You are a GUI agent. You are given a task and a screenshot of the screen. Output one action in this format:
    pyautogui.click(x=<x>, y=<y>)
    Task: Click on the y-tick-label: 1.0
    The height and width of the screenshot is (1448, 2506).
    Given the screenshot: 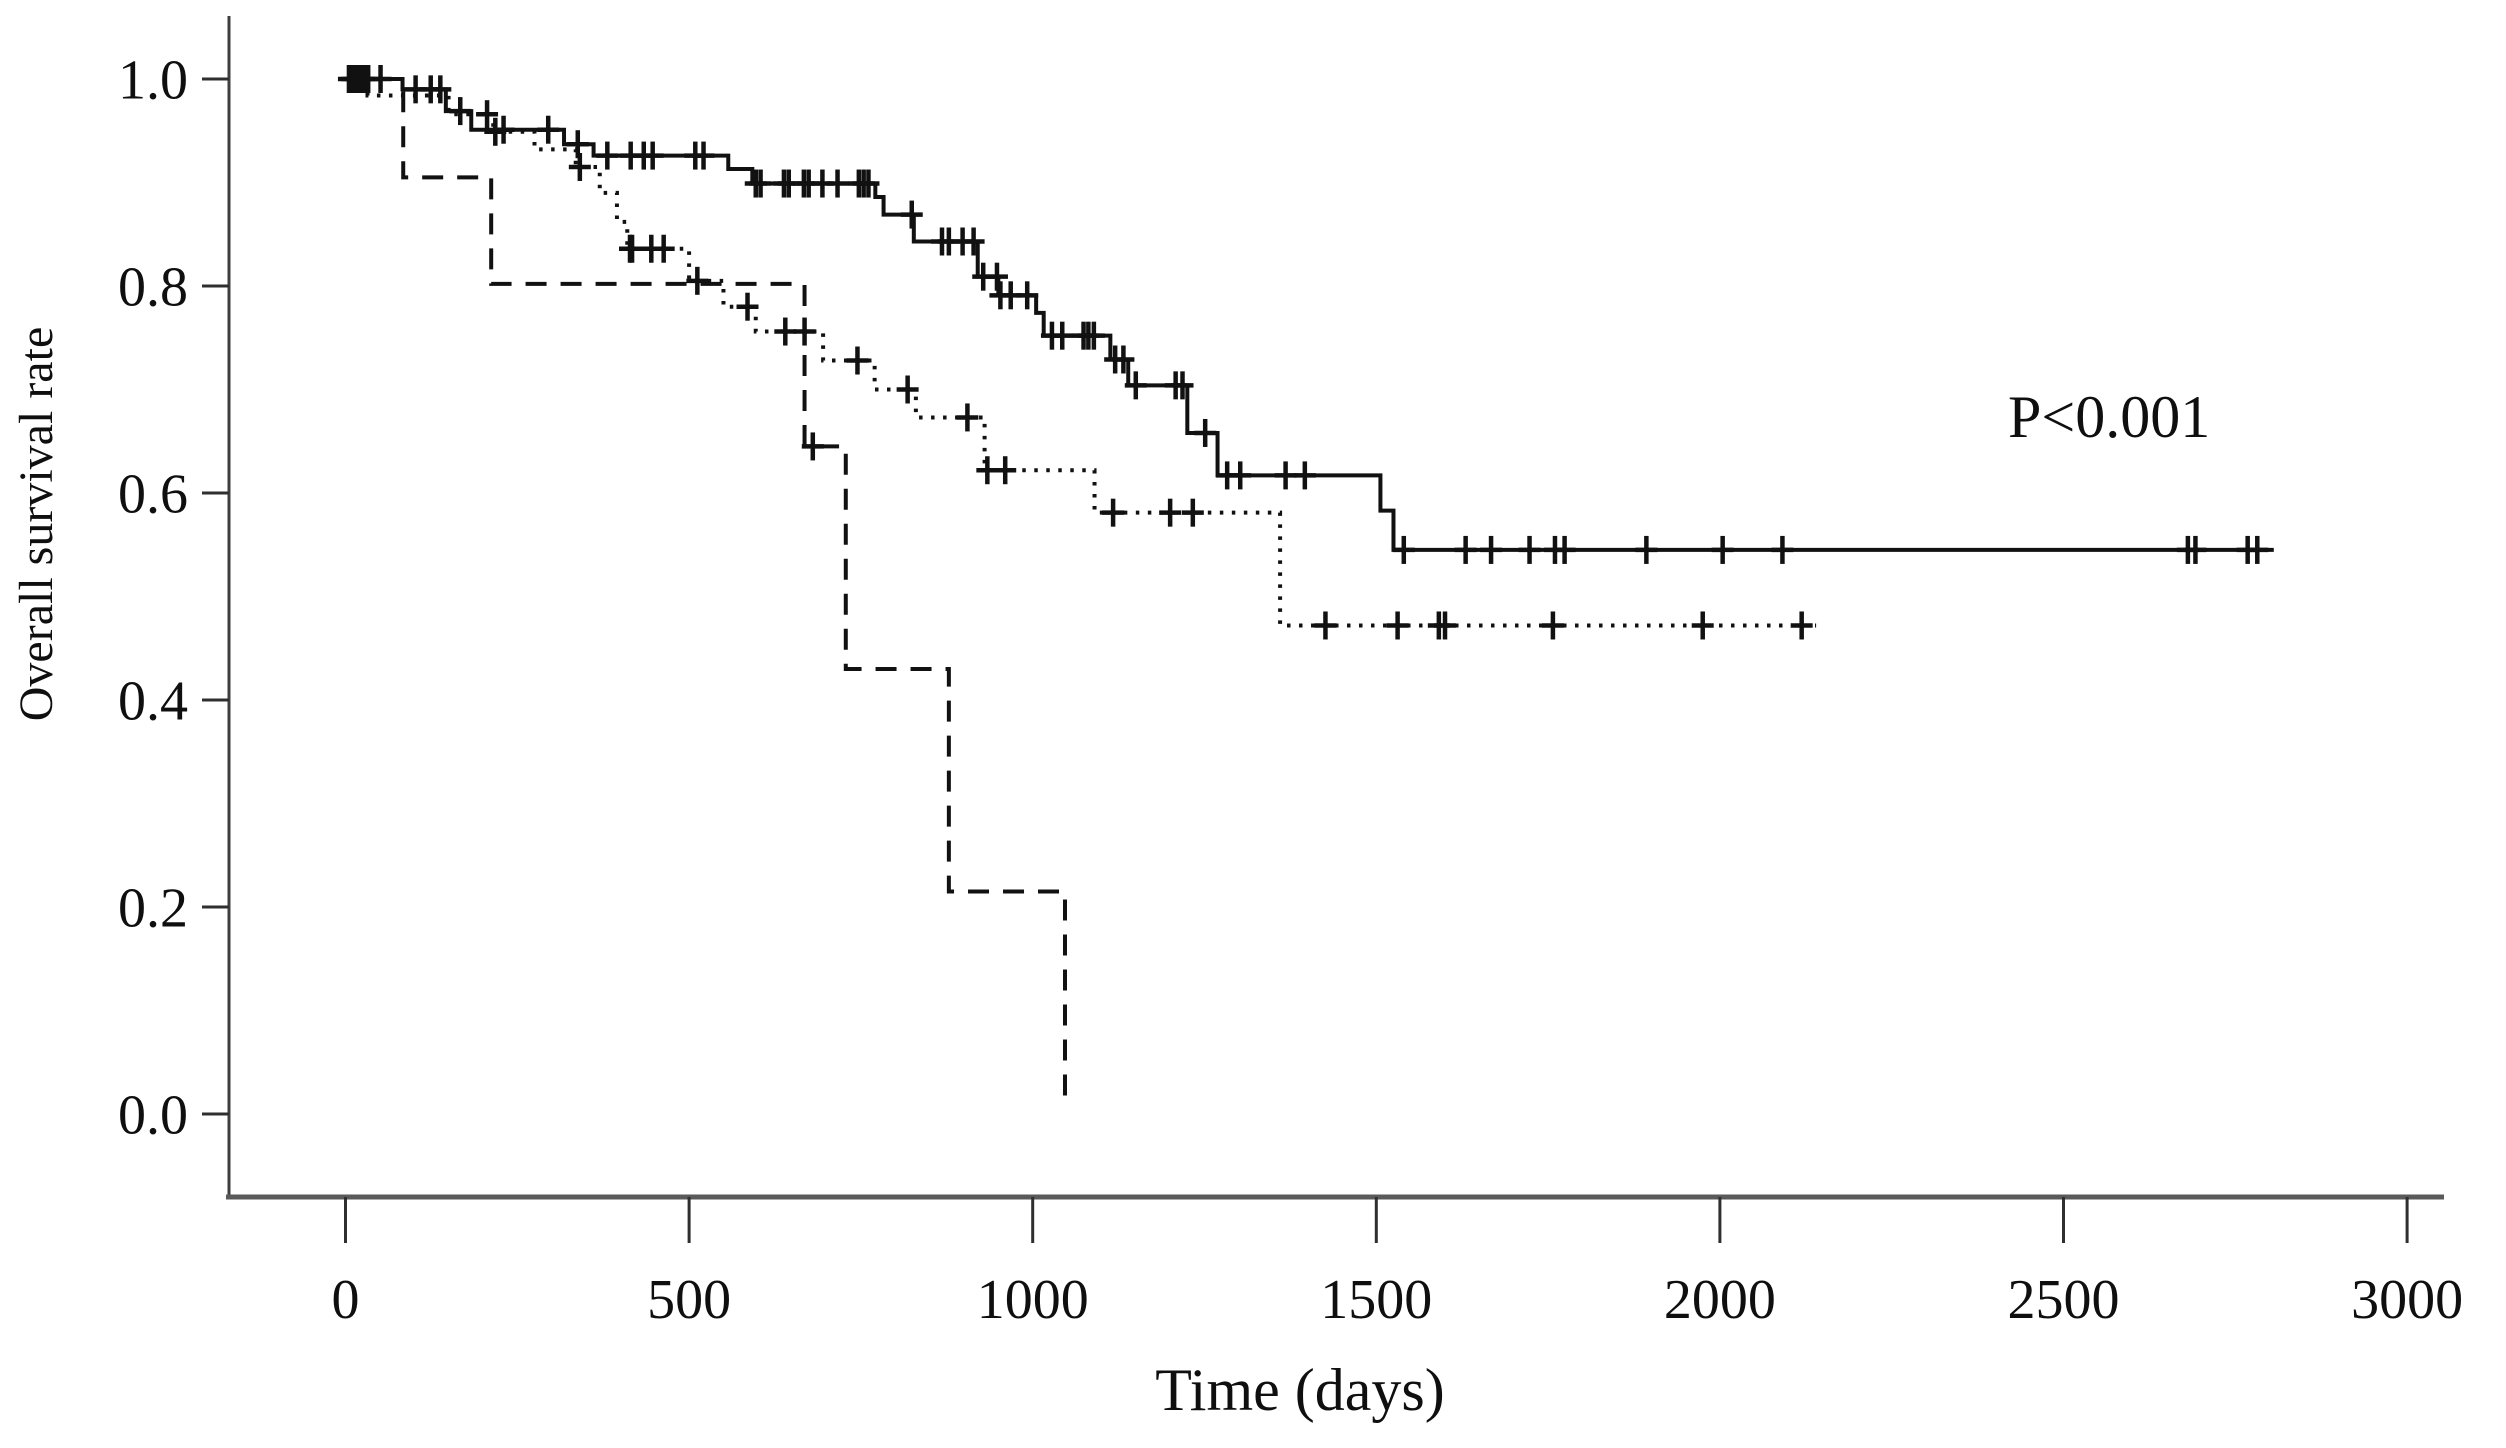 What is the action you would take?
    pyautogui.click(x=153, y=81)
    